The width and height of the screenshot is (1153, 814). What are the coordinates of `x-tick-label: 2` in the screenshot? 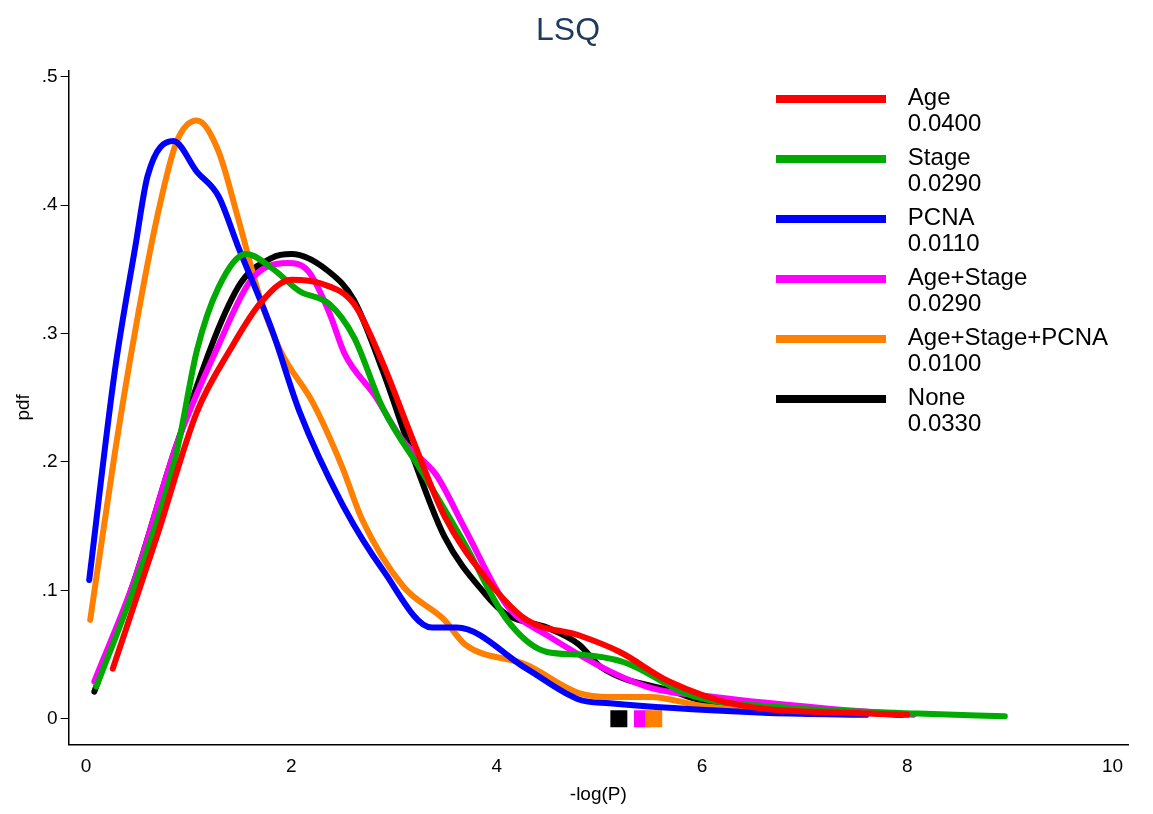 It's located at (291, 766).